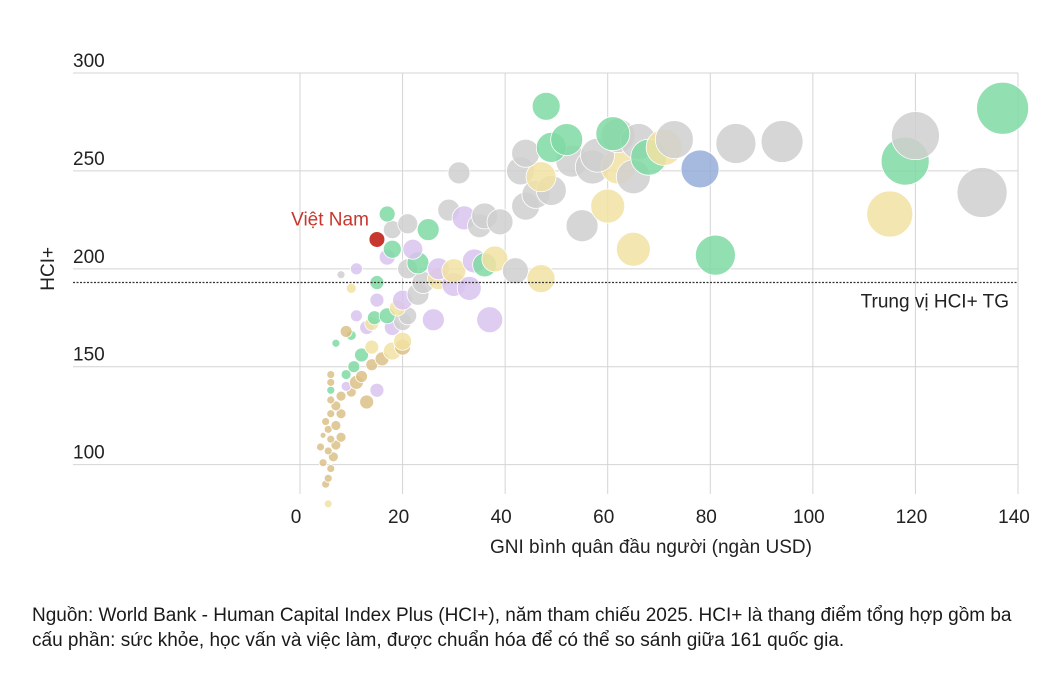 This screenshot has height=700, width=1050. Describe the element at coordinates (501, 517) in the screenshot. I see `x-tick-label: 40` at that location.